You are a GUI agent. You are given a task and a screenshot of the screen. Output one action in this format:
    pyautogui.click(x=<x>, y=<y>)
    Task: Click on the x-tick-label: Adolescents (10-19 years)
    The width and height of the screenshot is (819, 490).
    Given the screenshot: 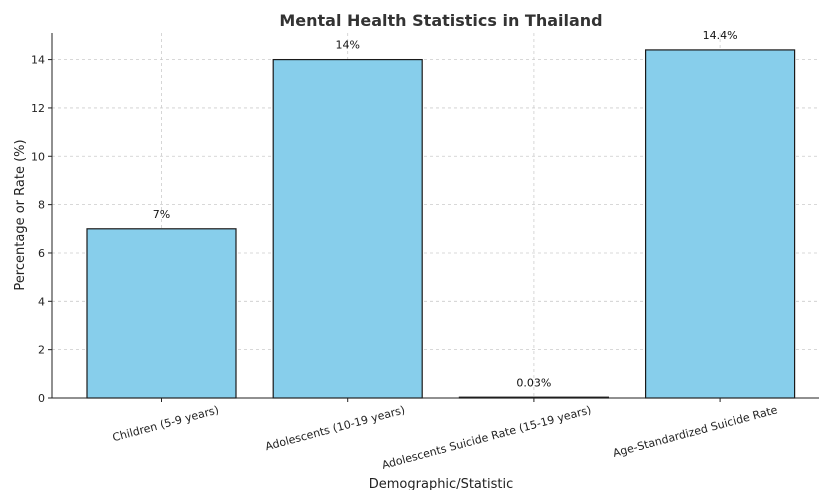 What is the action you would take?
    pyautogui.click(x=335, y=428)
    